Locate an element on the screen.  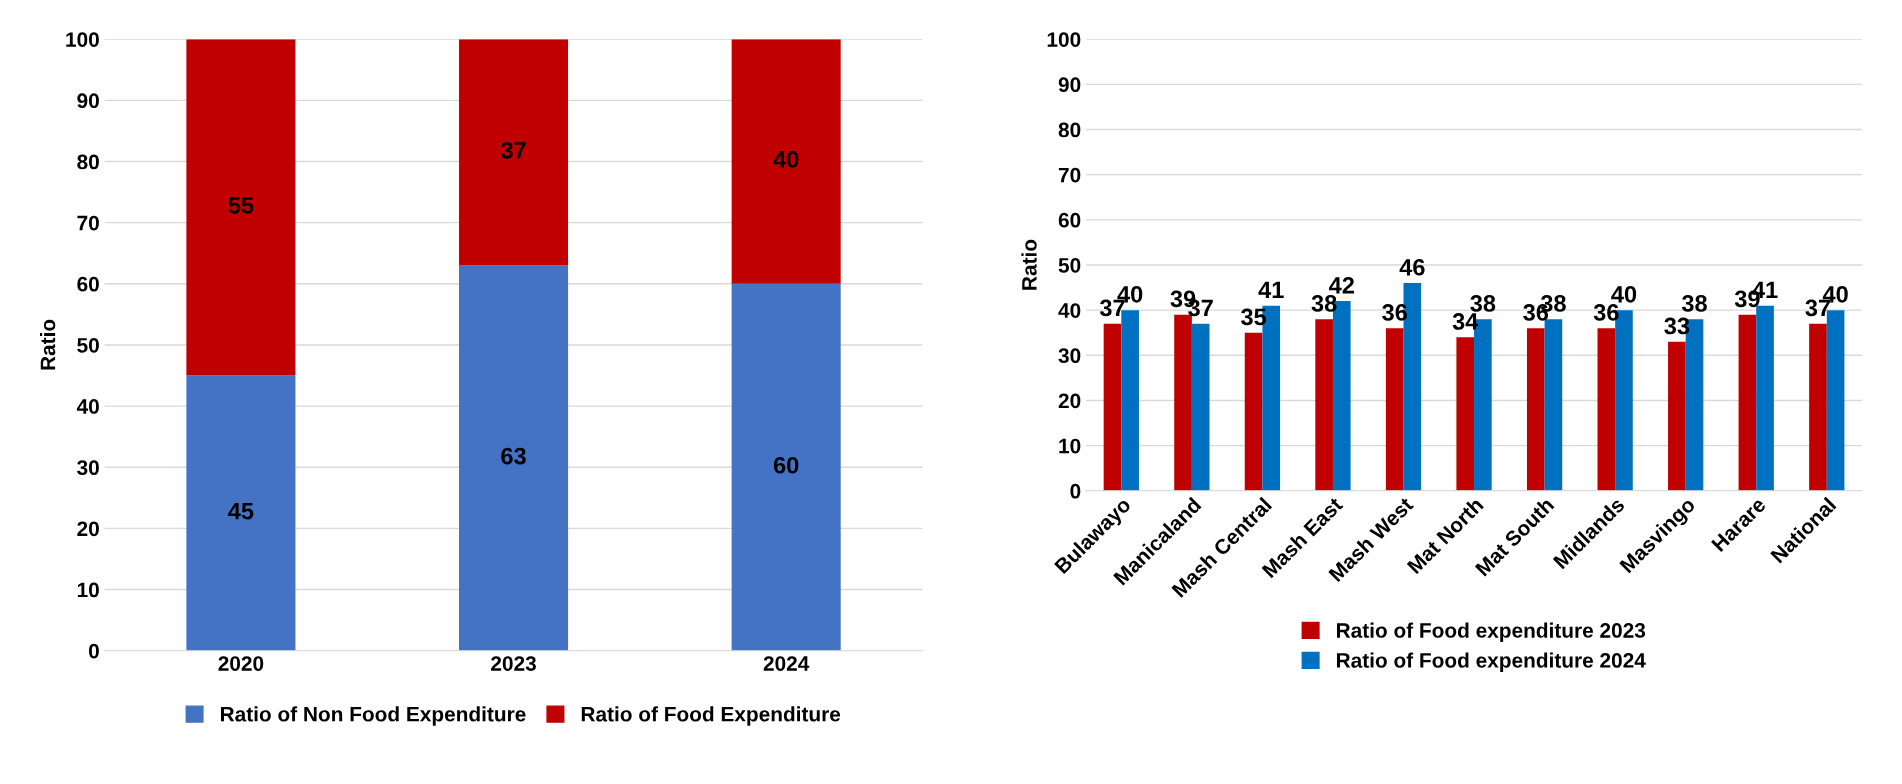
data-label: 34 is located at coordinates (1465, 321).